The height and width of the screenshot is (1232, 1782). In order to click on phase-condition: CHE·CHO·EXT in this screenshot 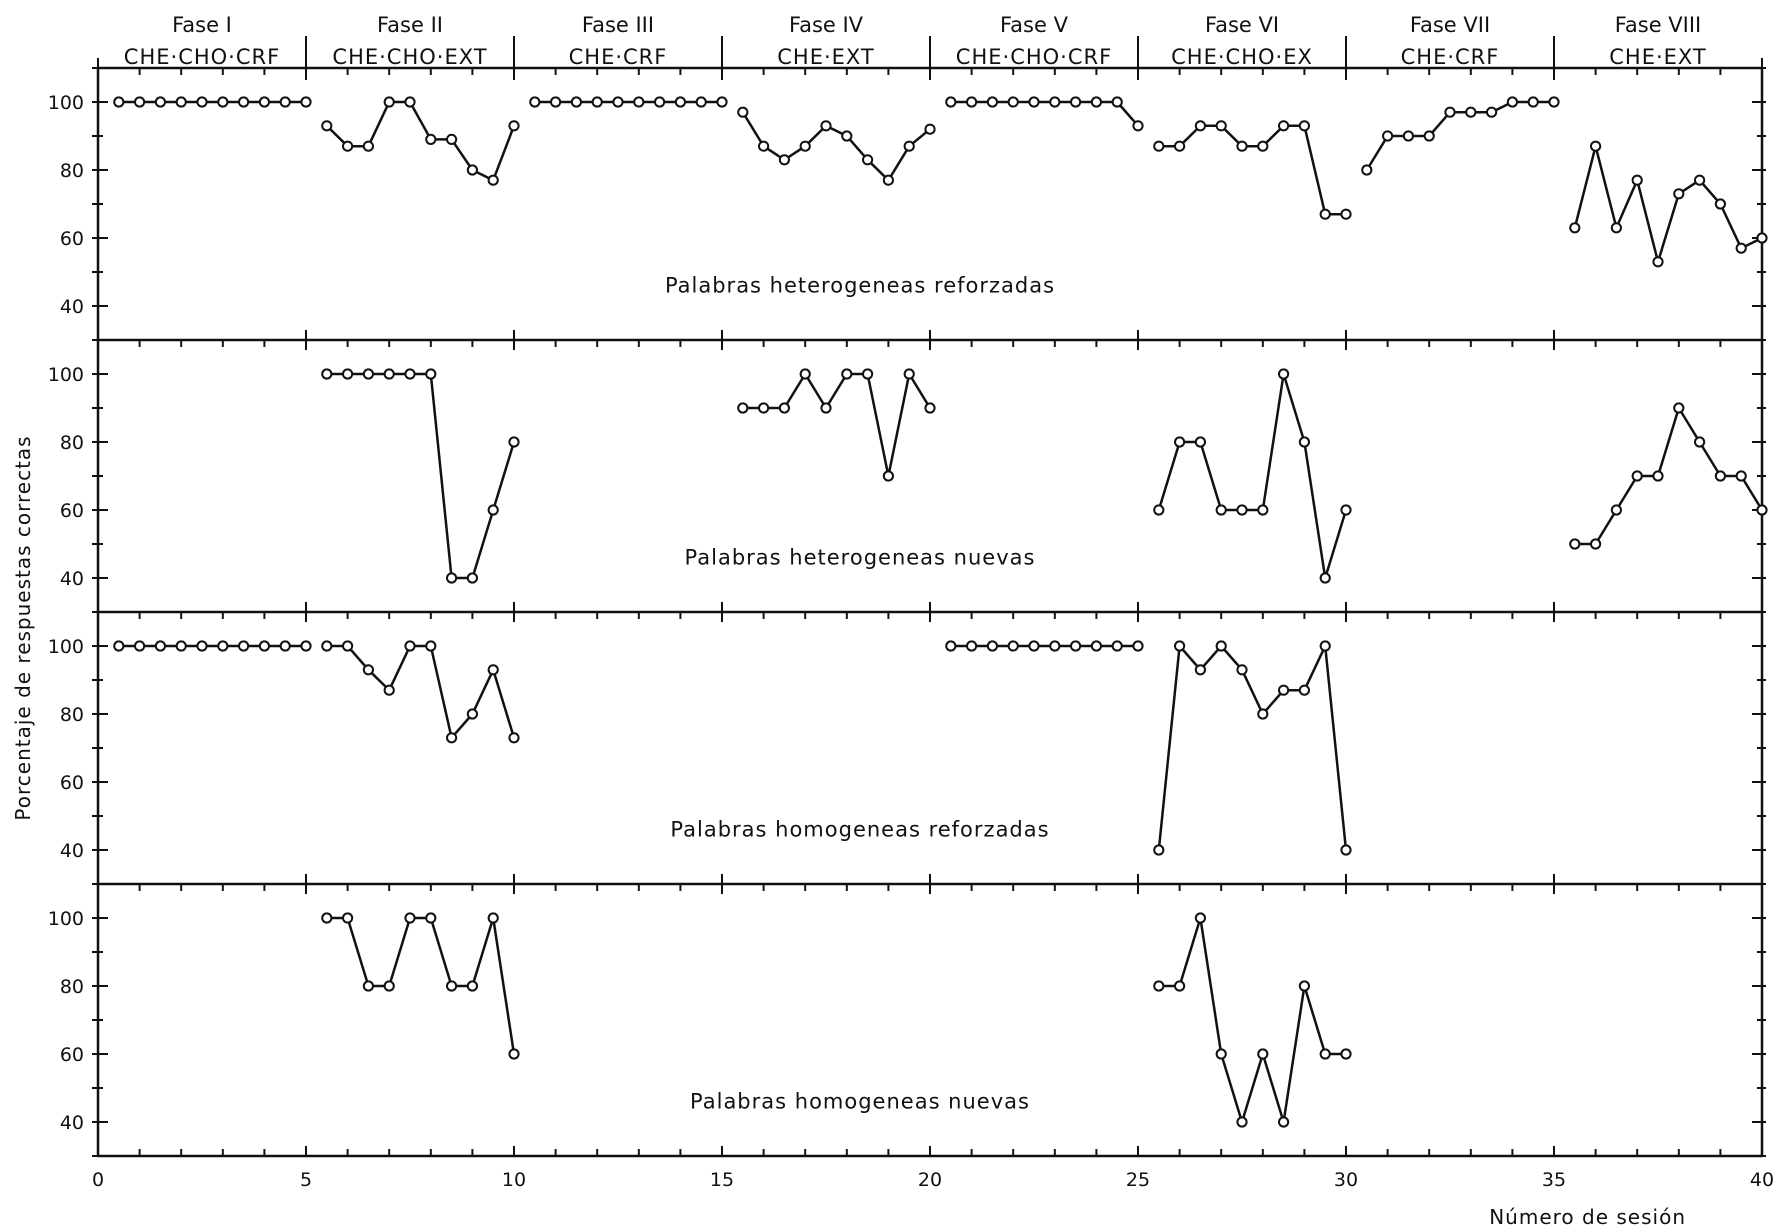, I will do `click(409, 57)`.